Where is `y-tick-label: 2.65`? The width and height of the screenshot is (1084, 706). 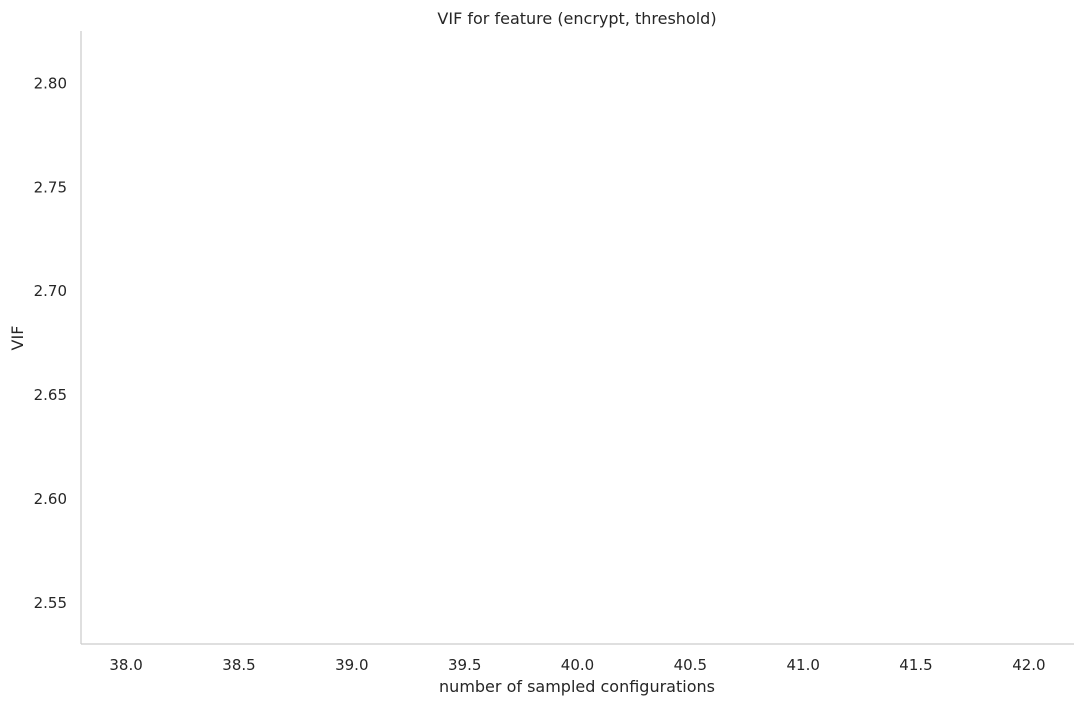
y-tick-label: 2.65 is located at coordinates (50, 395).